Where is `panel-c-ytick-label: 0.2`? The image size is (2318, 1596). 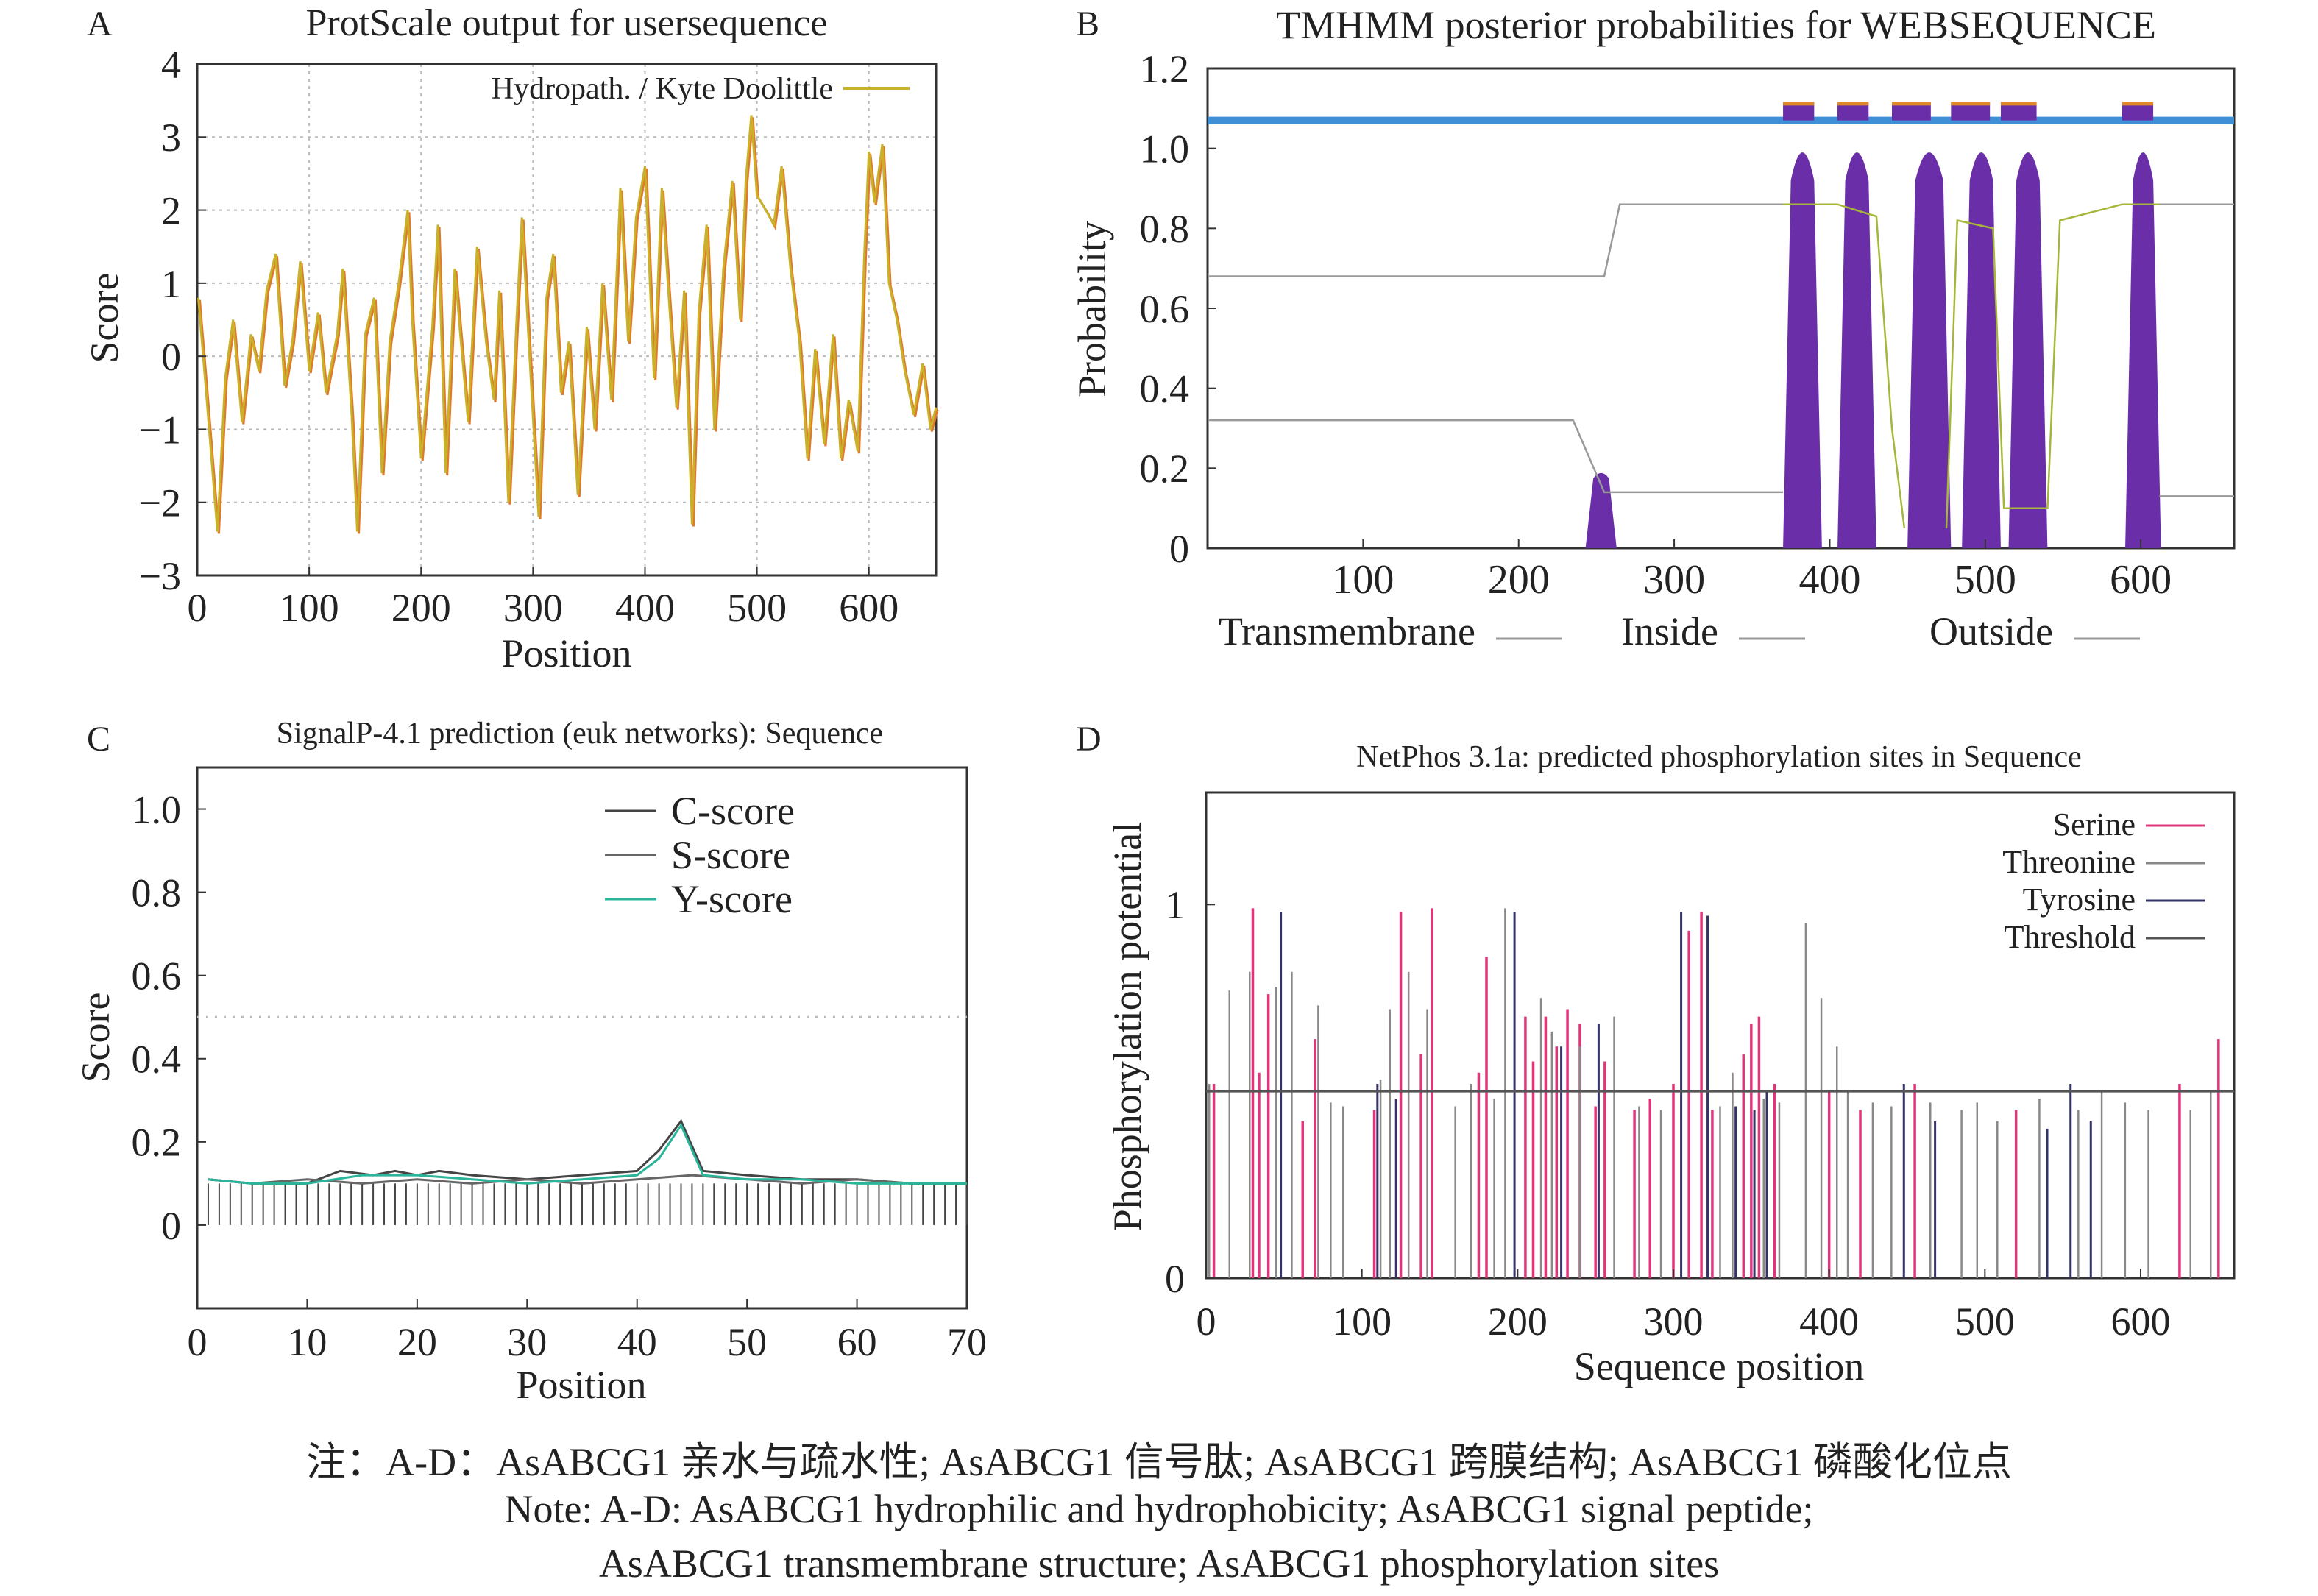 panel-c-ytick-label: 0.2 is located at coordinates (157, 1143).